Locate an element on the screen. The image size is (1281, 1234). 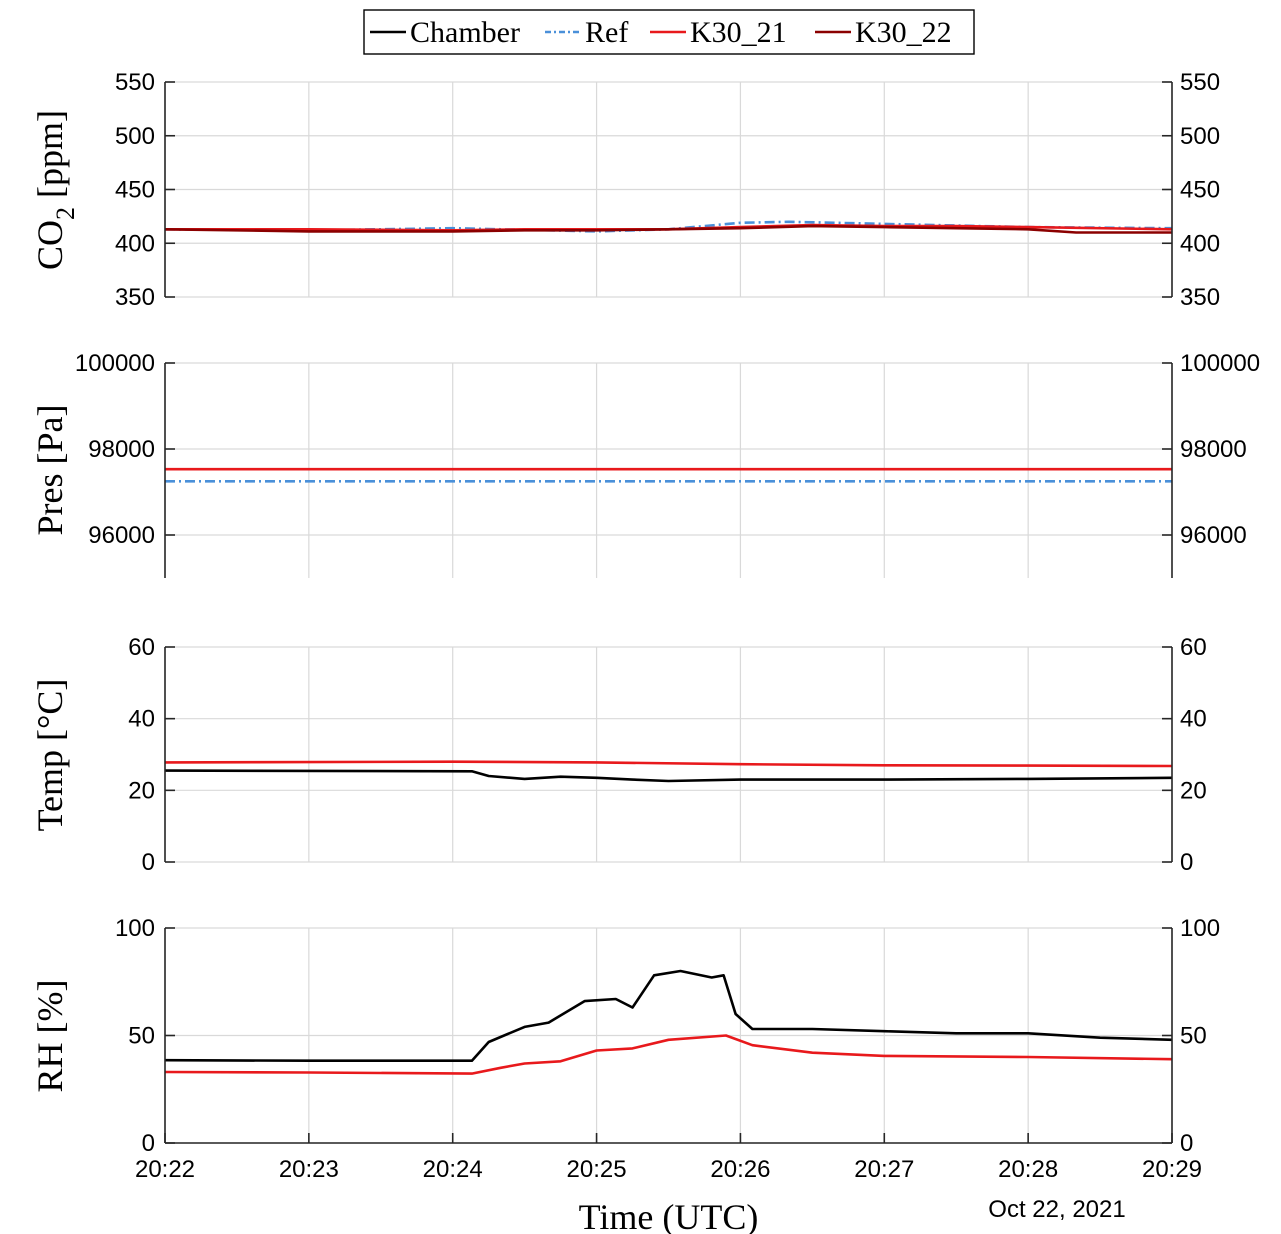
y-tick-label-left: 20 is located at coordinates (141, 790).